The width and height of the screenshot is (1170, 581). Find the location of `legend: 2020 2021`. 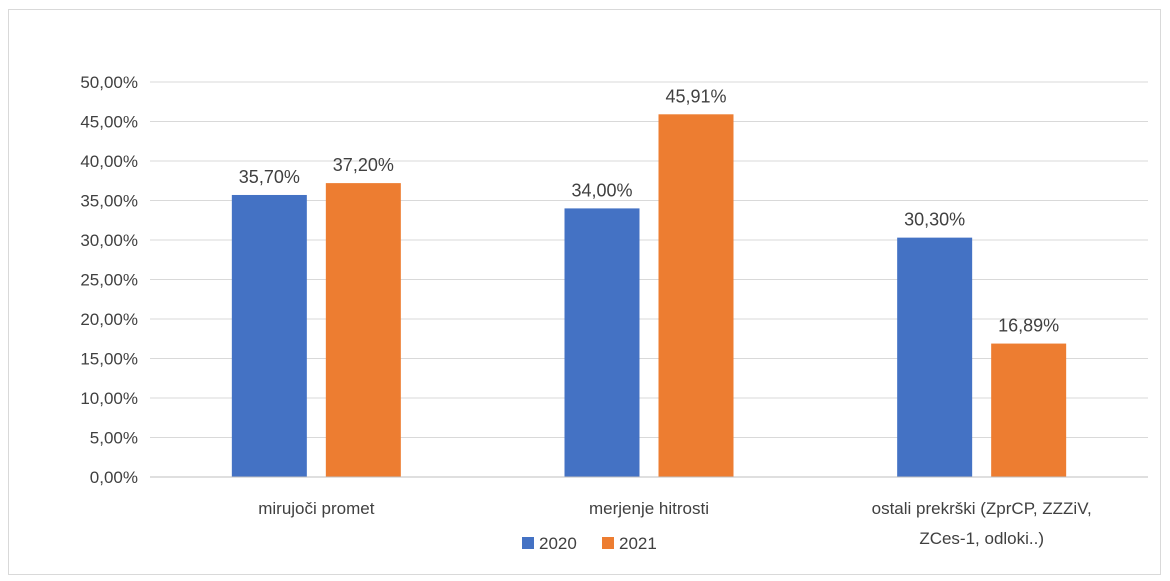

legend: 2020 2021 is located at coordinates (589, 543).